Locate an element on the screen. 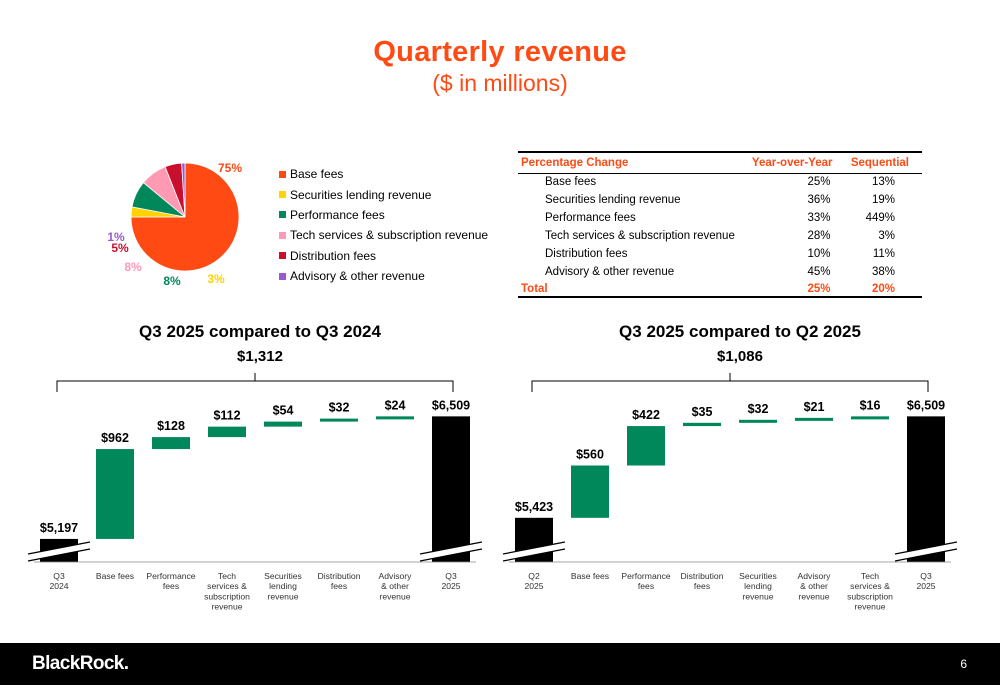 This screenshot has height=685, width=1000. table-cell: 33% is located at coordinates (819, 218).